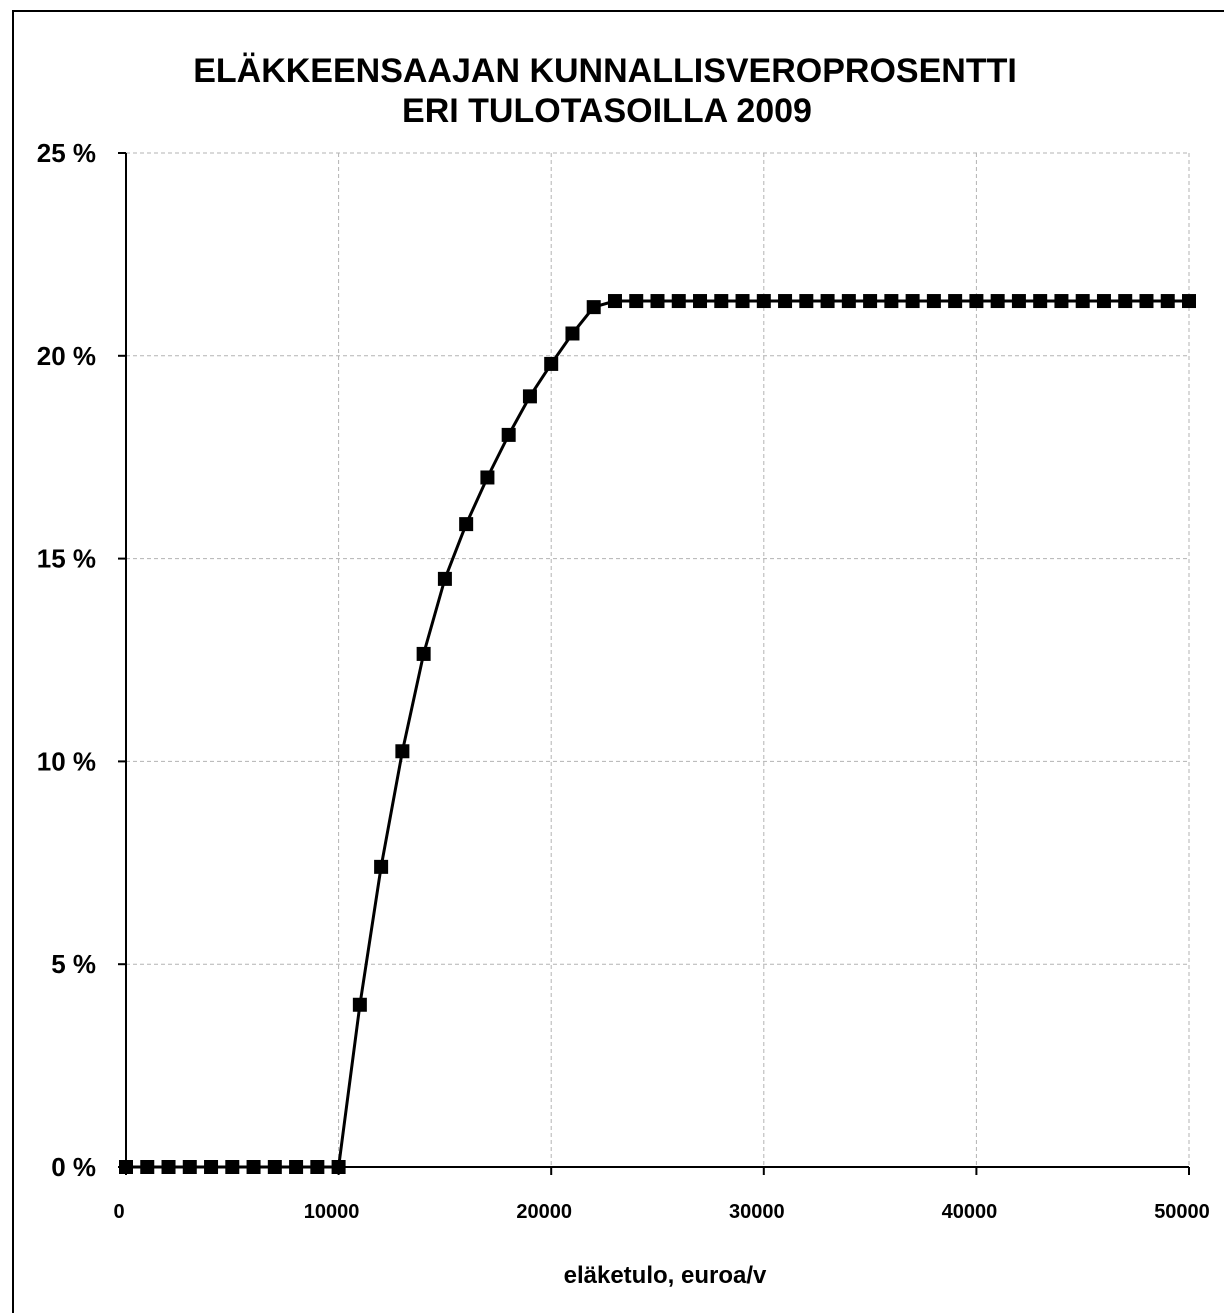 The image size is (1224, 1313). What do you see at coordinates (605, 71) in the screenshot?
I see `chart-title-line-1: ELÄKKEENSAAJAN KUNNALLISVEROPROSENTTI` at bounding box center [605, 71].